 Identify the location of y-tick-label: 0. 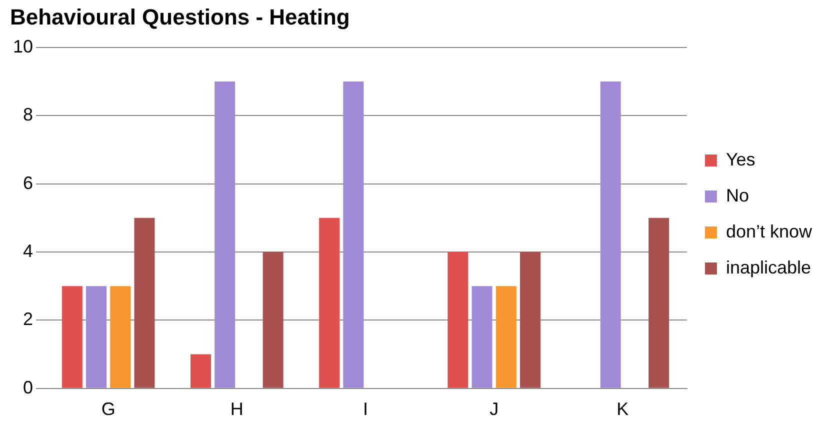
(28, 387).